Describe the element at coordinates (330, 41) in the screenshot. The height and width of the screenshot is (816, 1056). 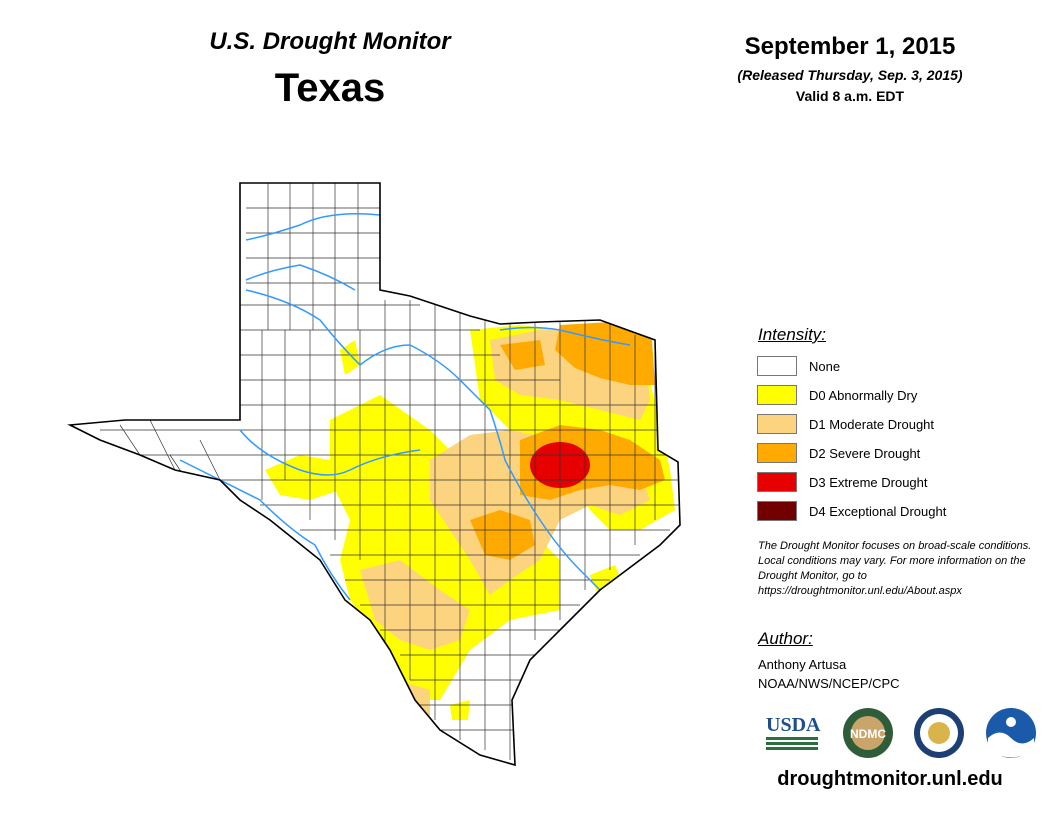
I see `map-title: U.S. Drought Monitor` at that location.